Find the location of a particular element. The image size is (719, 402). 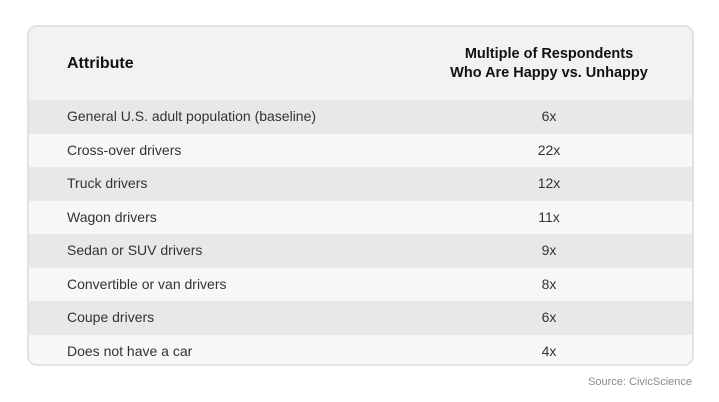

attribute-column-header: Attribute is located at coordinates (100, 63).